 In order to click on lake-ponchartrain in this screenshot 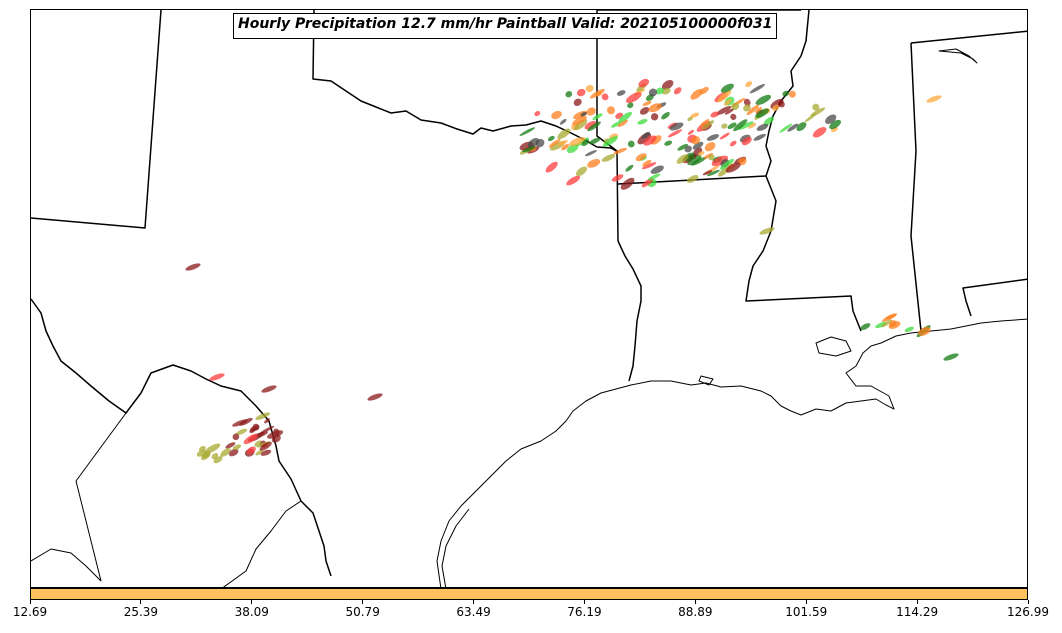, I will do `click(833, 346)`.